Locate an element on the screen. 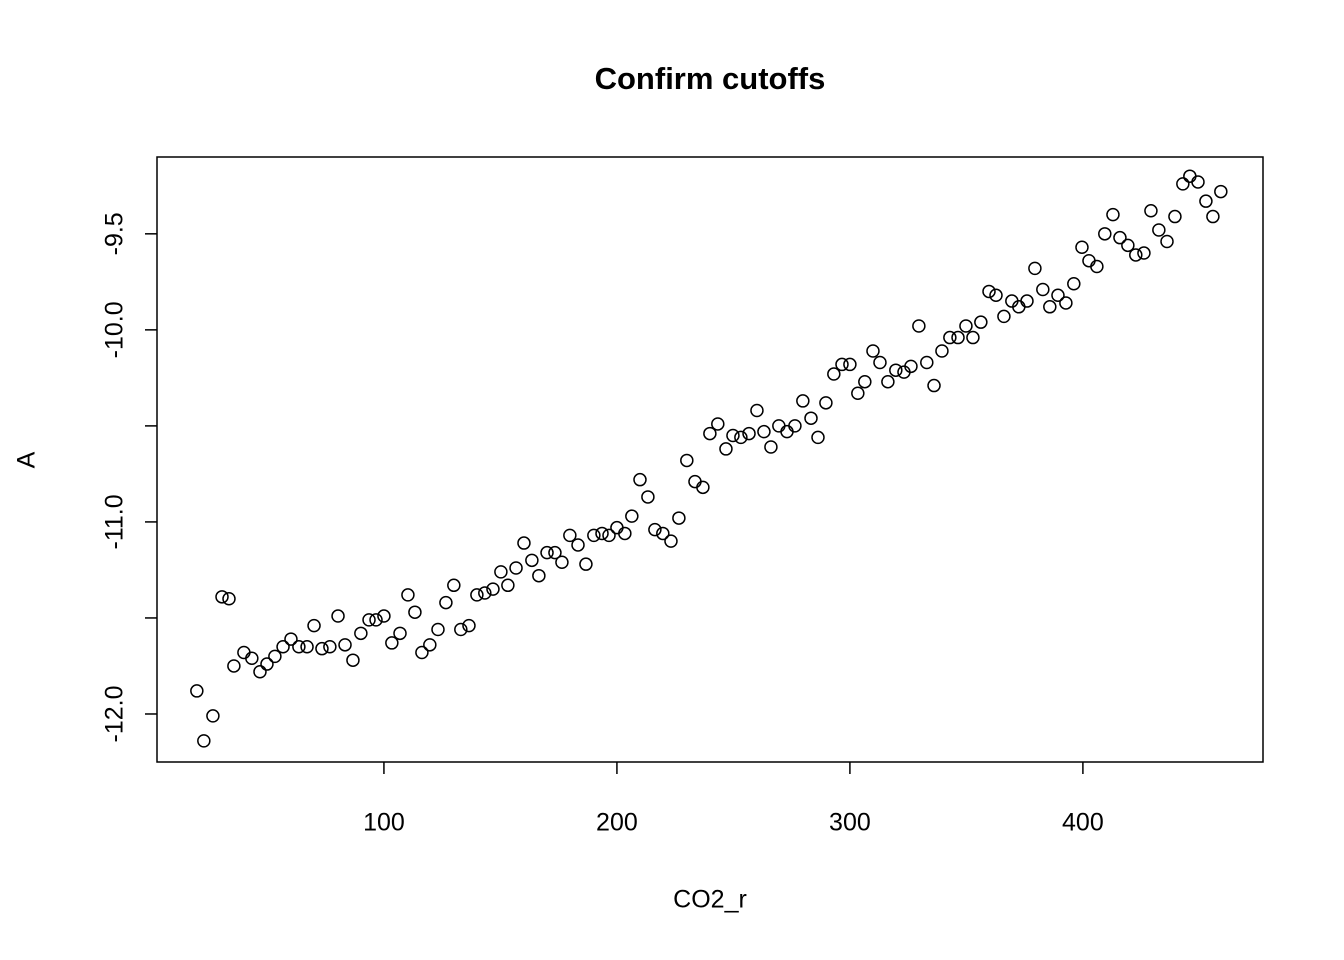 The image size is (1344, 960). x-tick-label: 100 is located at coordinates (384, 823).